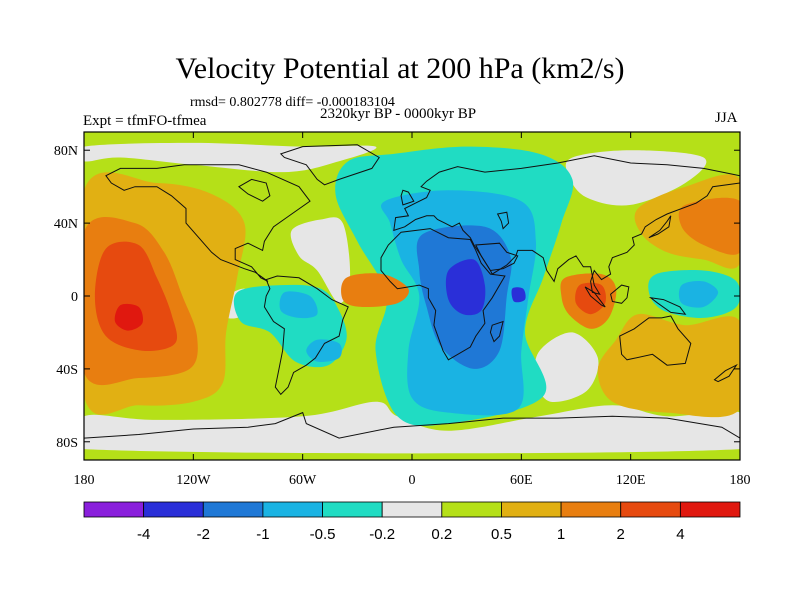  I want to click on season-label: JJA, so click(726, 118).